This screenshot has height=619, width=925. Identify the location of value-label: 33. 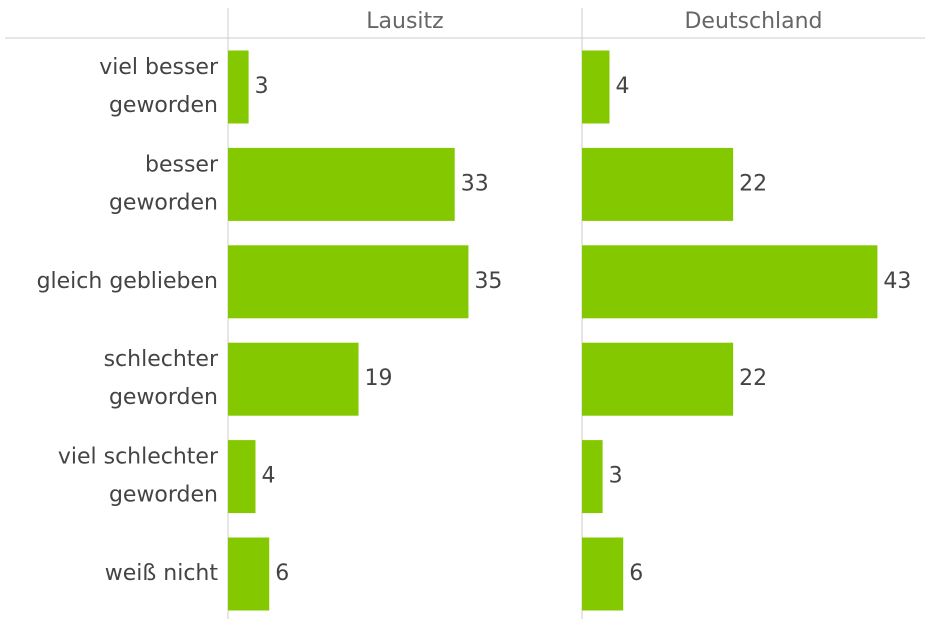
(475, 183).